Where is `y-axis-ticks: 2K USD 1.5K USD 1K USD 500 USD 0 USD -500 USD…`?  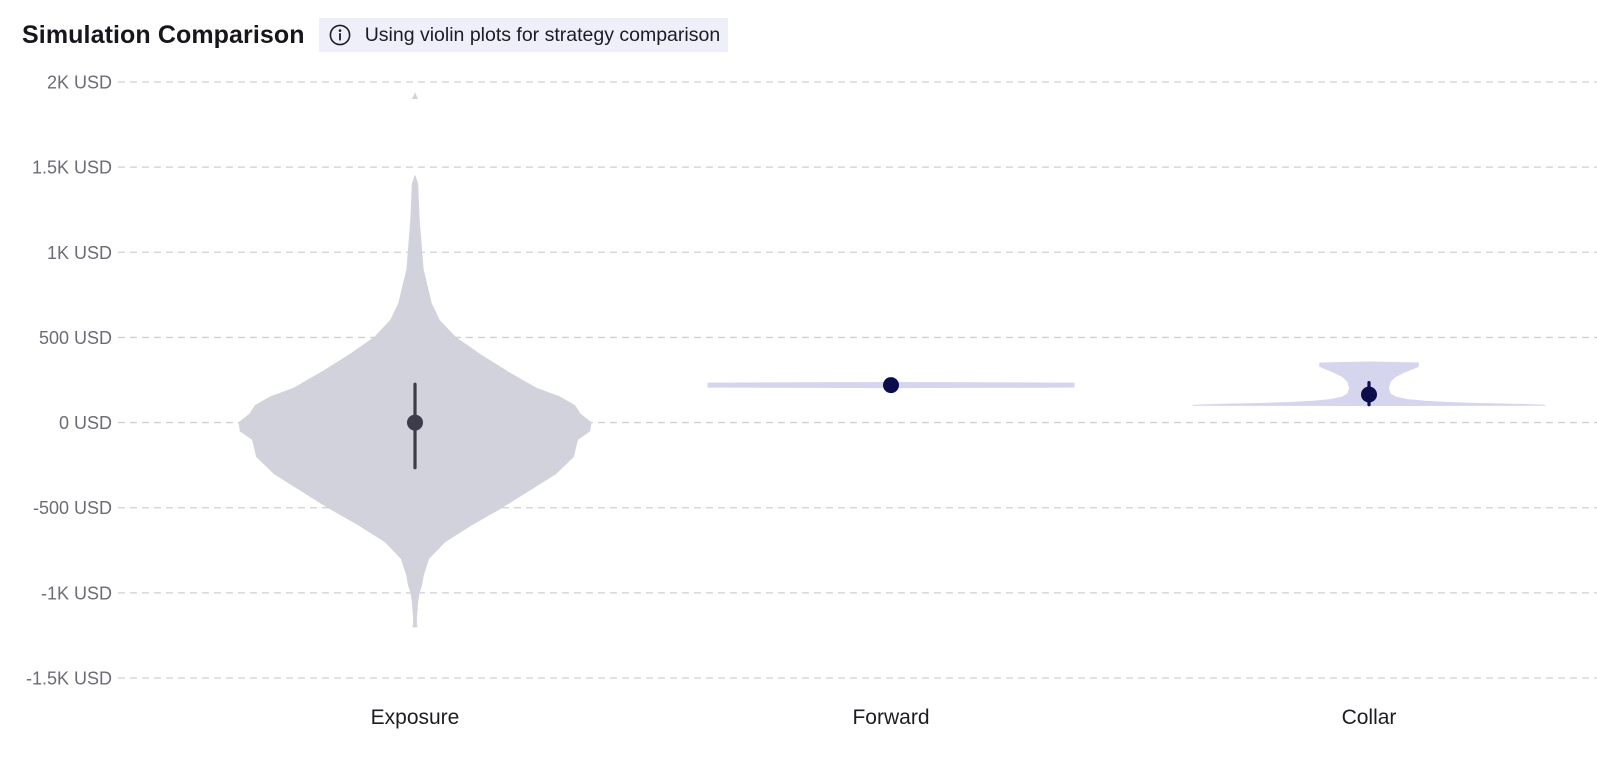 y-axis-ticks: 2K USD 1.5K USD 1K USD 500 USD 0 USD -500 USD… is located at coordinates (69, 381).